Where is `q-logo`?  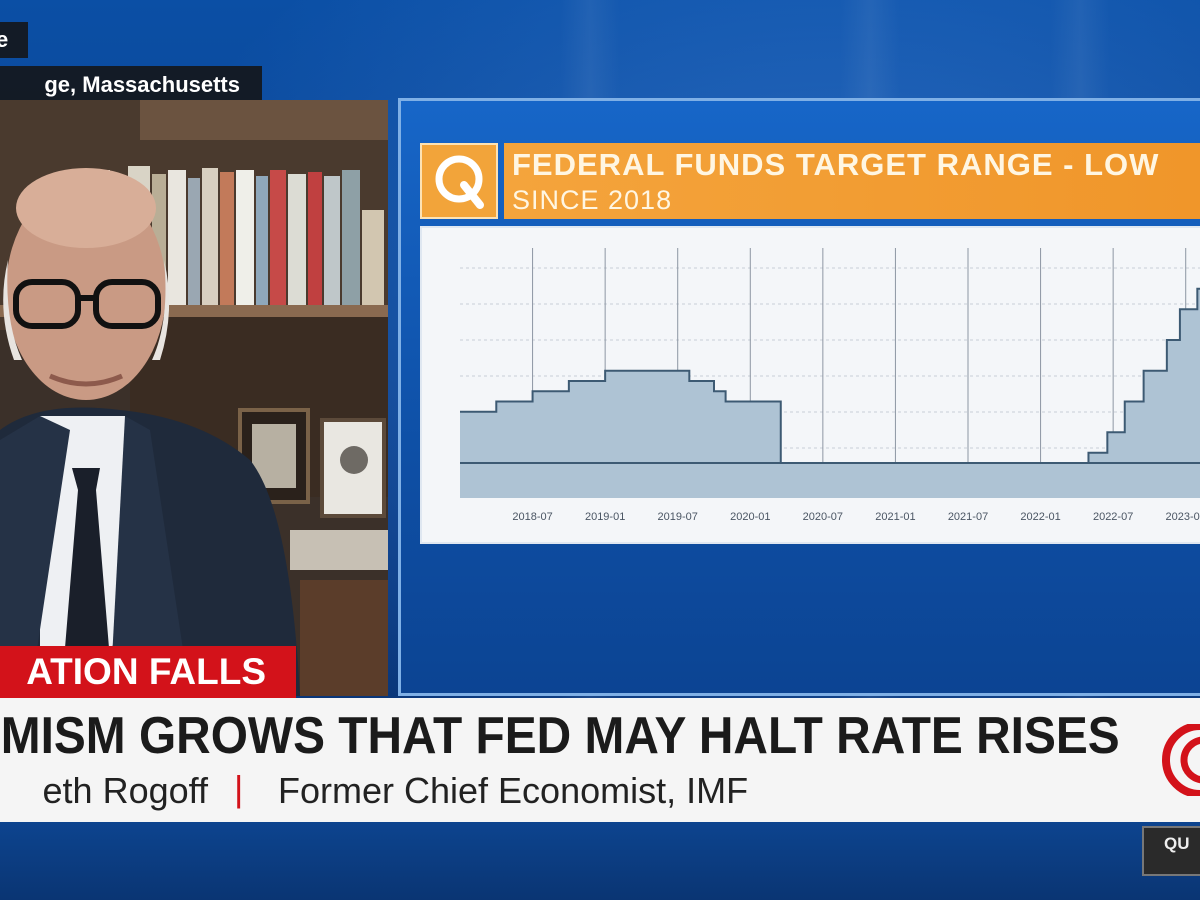
q-logo is located at coordinates (459, 181).